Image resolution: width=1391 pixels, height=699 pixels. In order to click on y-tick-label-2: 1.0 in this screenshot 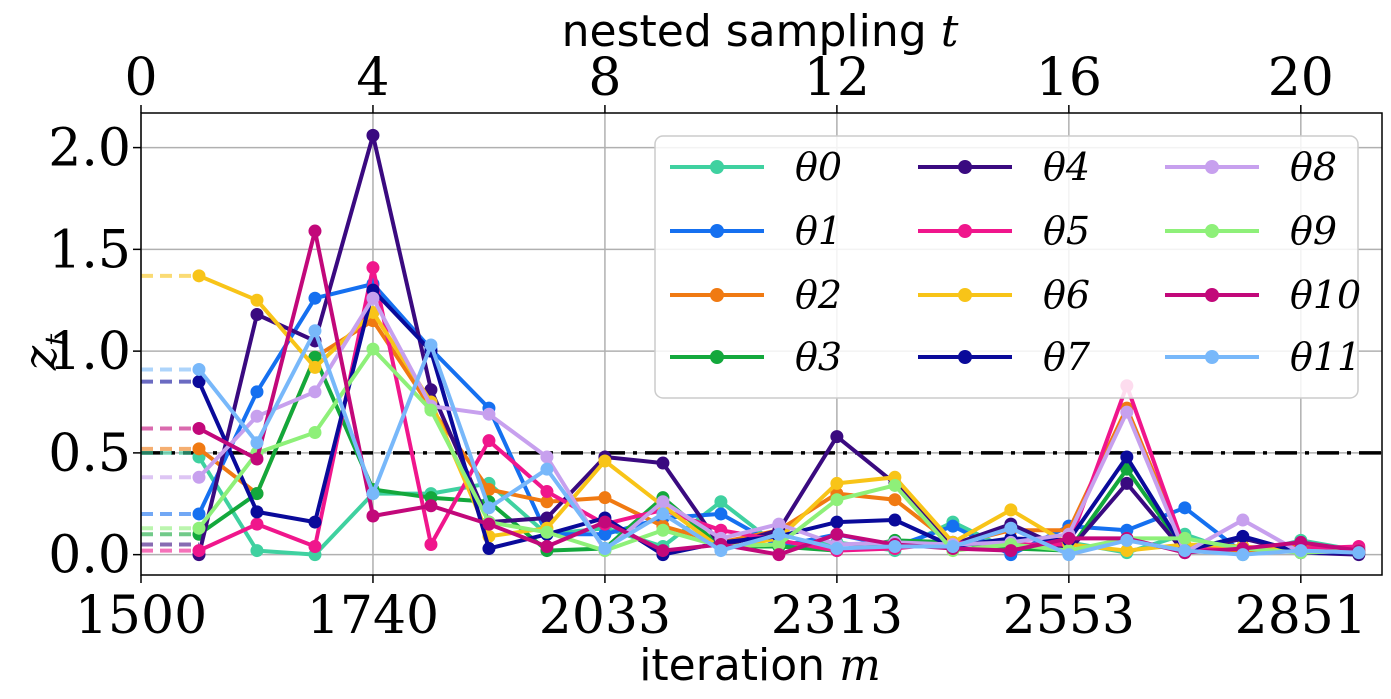, I will do `click(89, 352)`.